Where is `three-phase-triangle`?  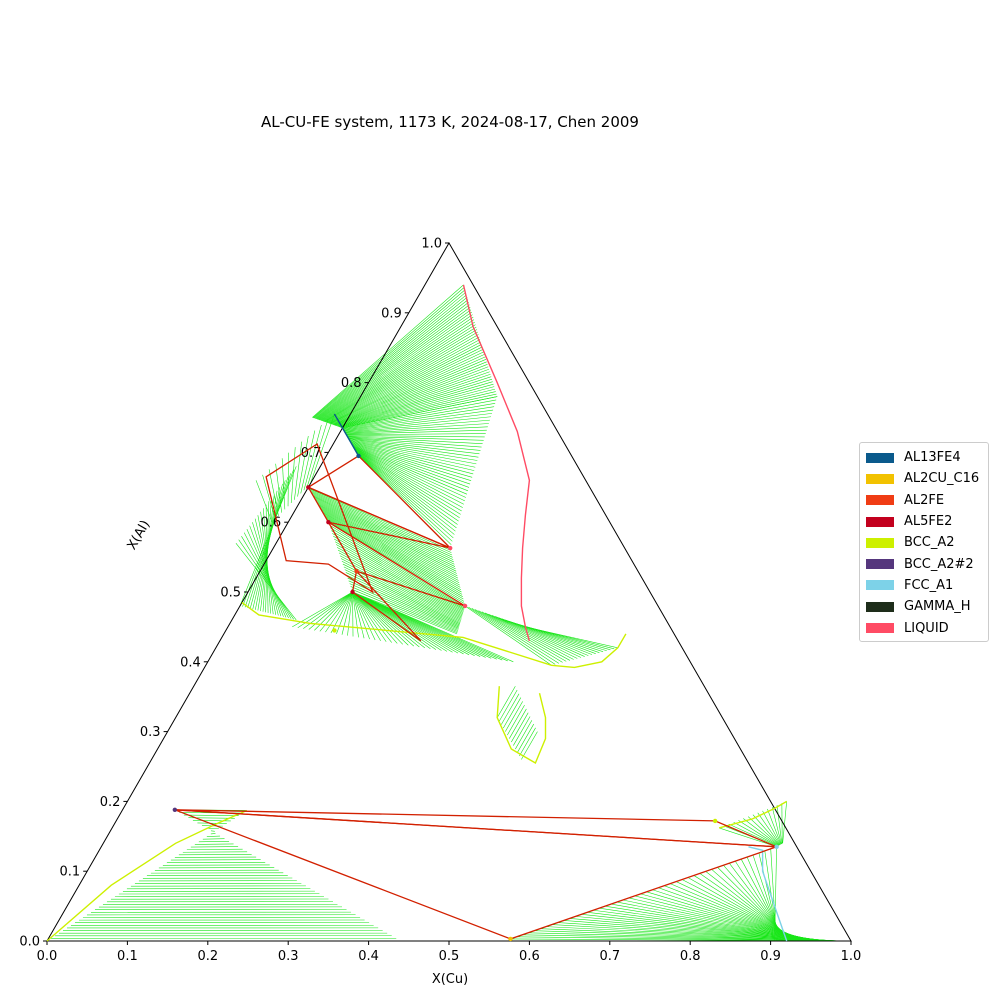
three-phase-triangle is located at coordinates (386, 605).